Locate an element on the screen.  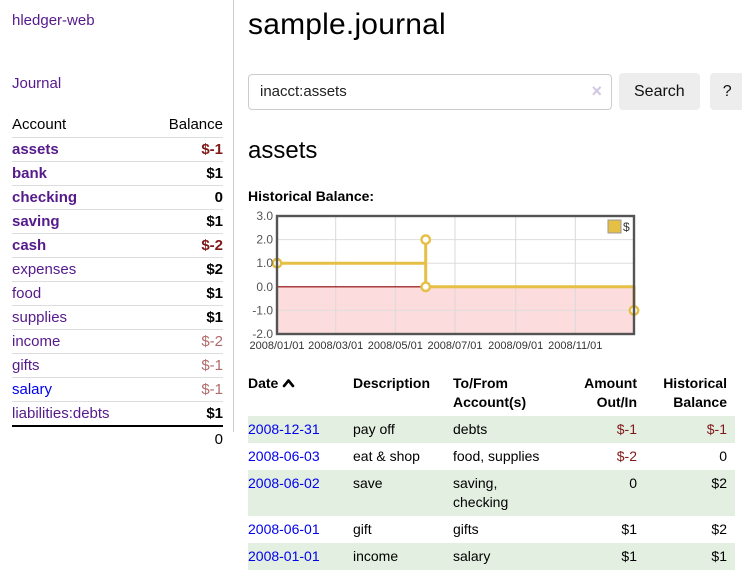
y-axis-labels: 3.0 2.0 1.0 0.0 -1.0 -2.0 is located at coordinates (262, 275).